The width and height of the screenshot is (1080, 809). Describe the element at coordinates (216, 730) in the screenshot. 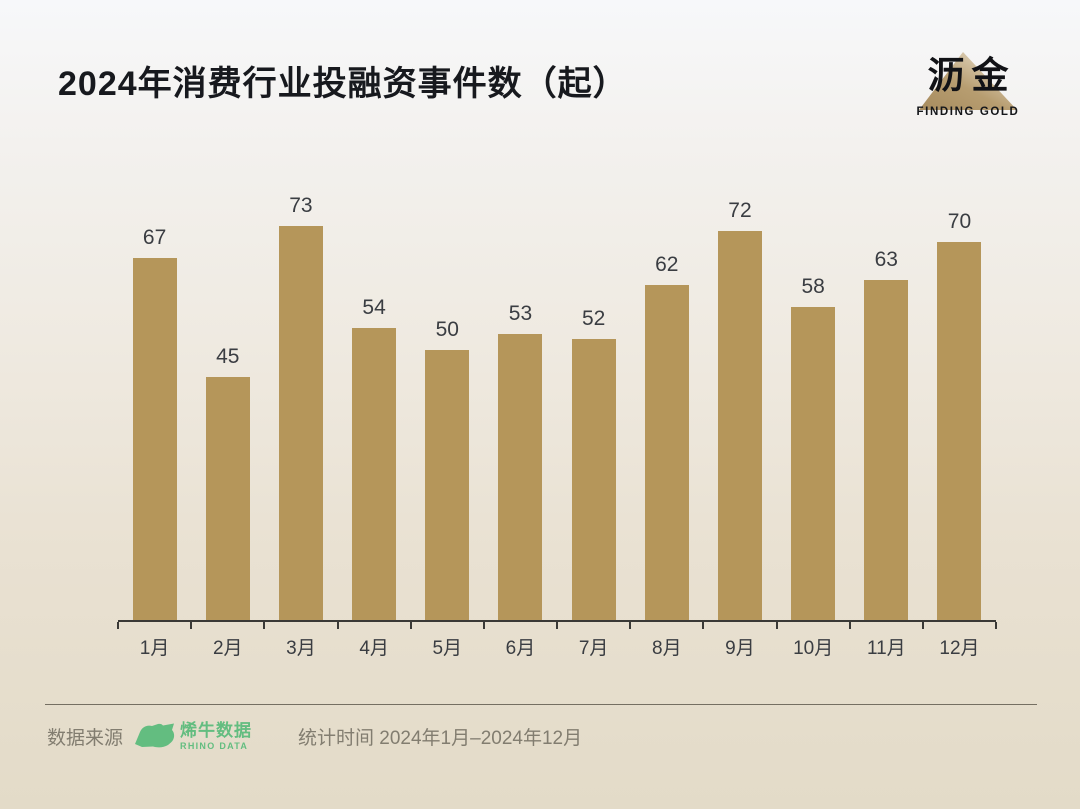

I see `source-name: 烯牛数据` at that location.